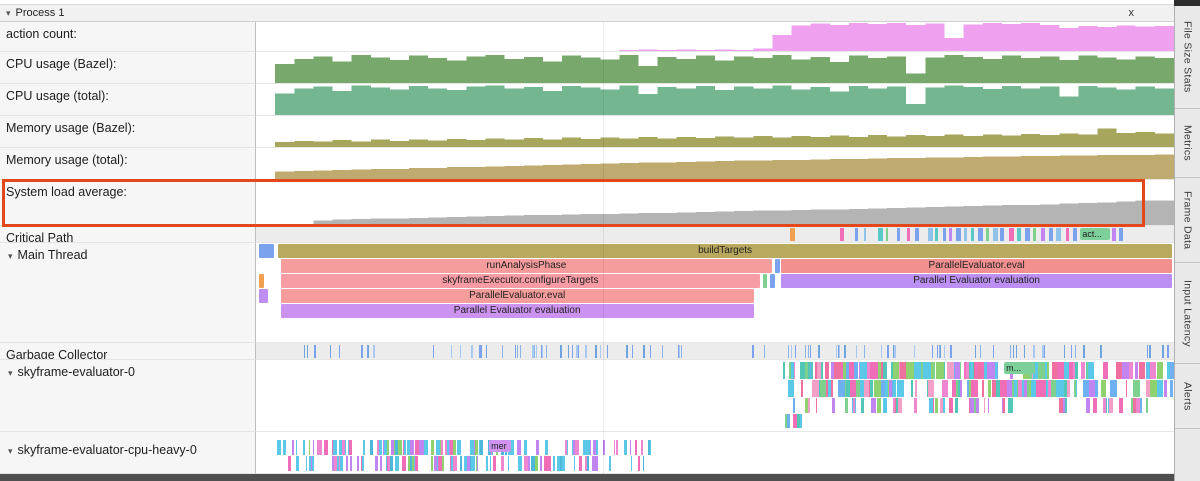 Image resolution: width=1200 pixels, height=481 pixels. Describe the element at coordinates (1131, 13) in the screenshot. I see `close-button: x` at that location.